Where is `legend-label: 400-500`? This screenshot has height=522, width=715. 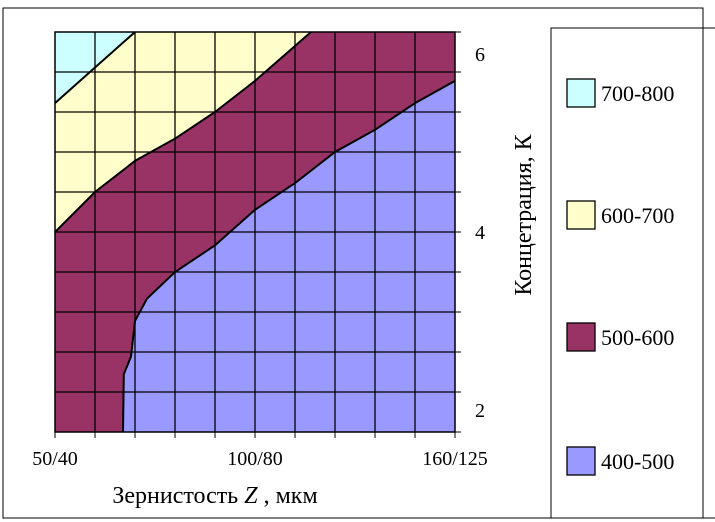 legend-label: 400-500 is located at coordinates (637, 461).